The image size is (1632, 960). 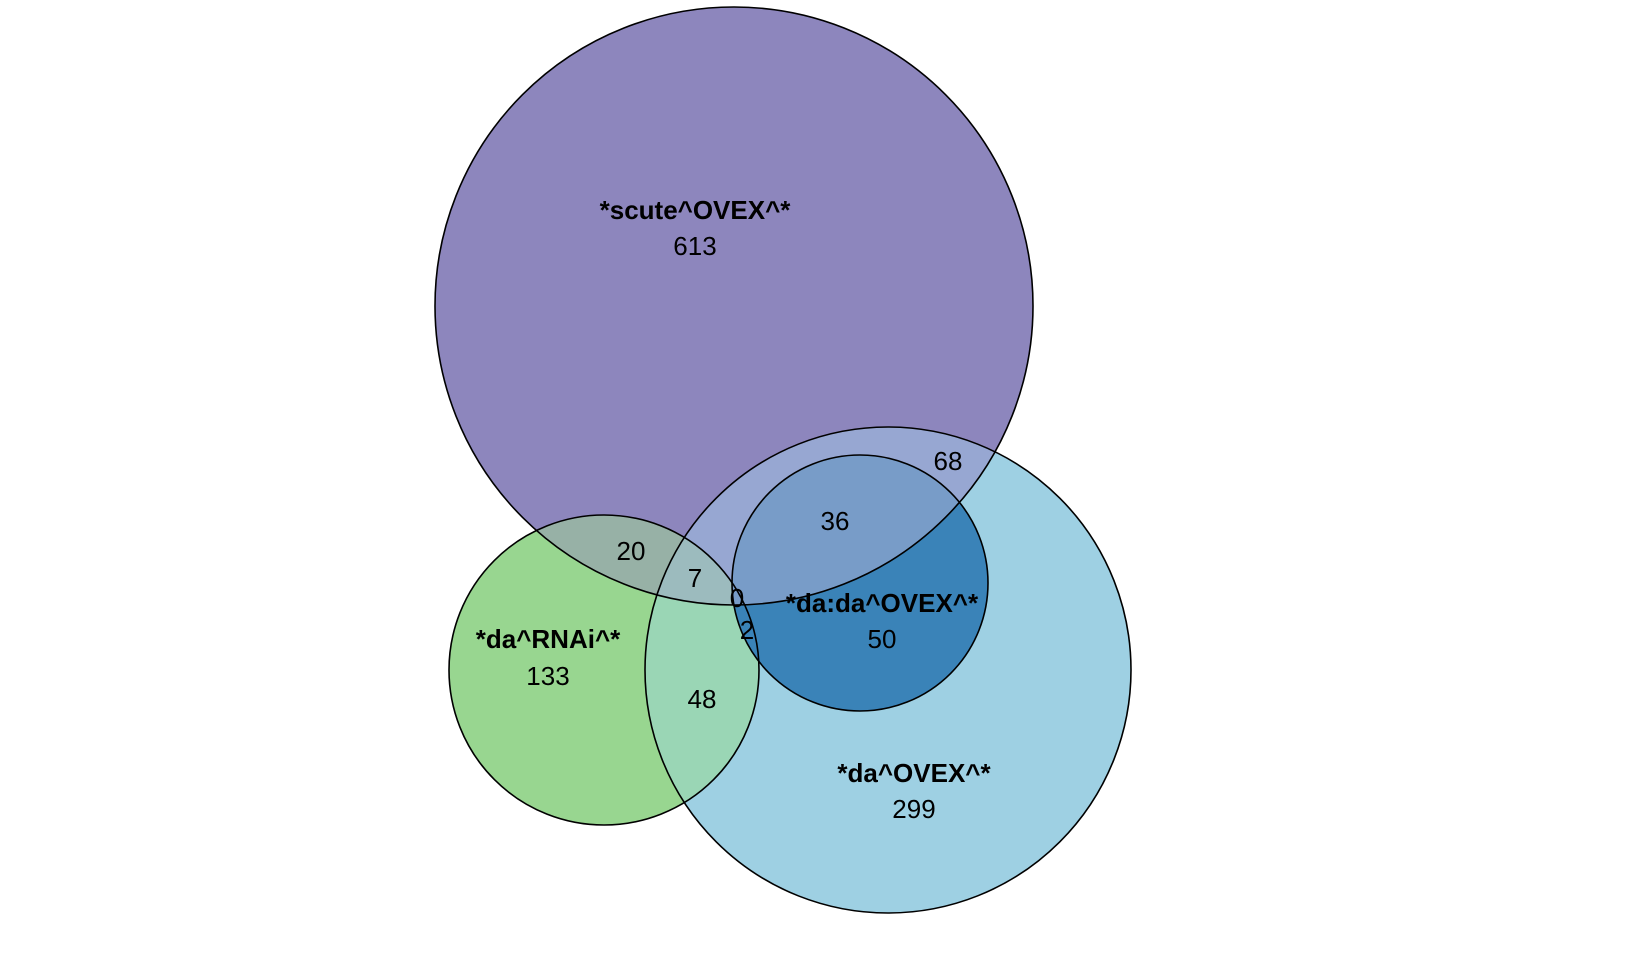 What do you see at coordinates (882, 603) in the screenshot?
I see `set-label-da-da-ovex: *da:da^OVEX^*` at bounding box center [882, 603].